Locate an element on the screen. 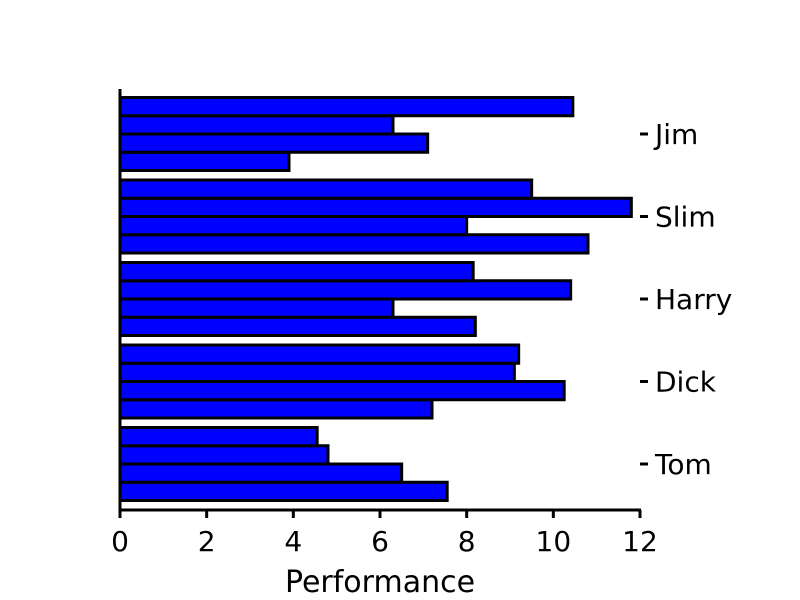  x-tick-label-0: 0 is located at coordinates (120, 541).